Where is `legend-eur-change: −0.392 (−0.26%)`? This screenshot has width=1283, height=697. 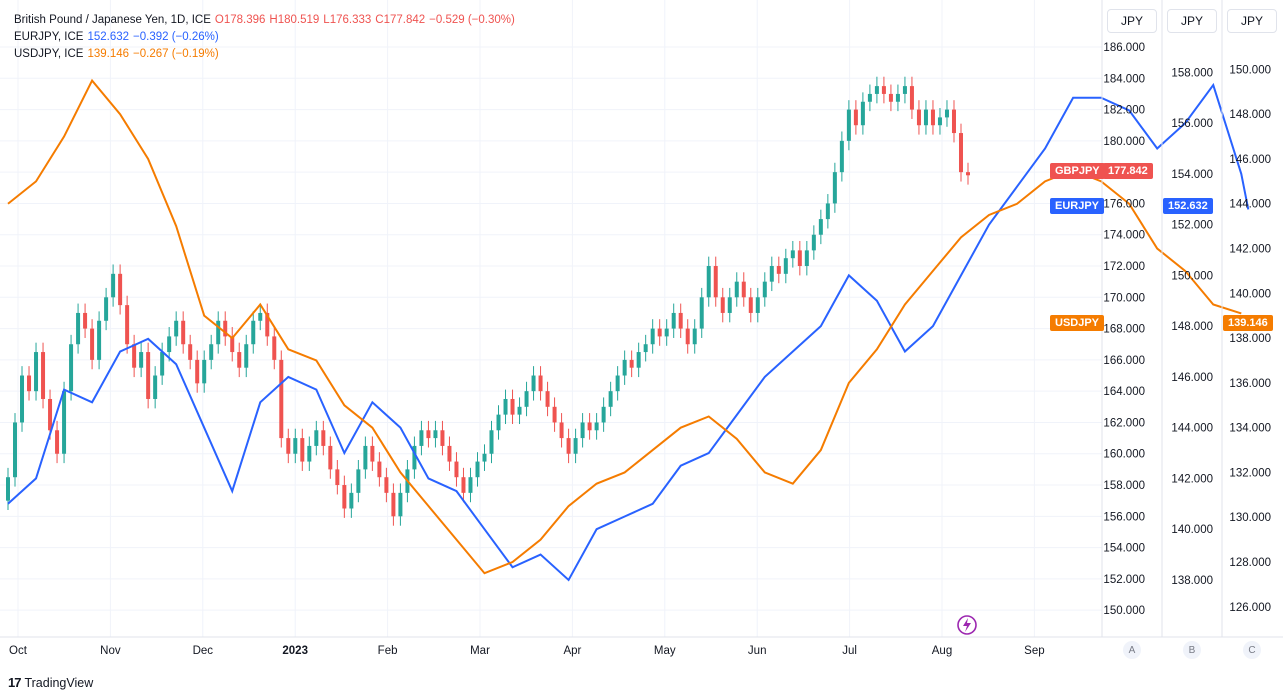 legend-eur-change: −0.392 (−0.26%) is located at coordinates (176, 37).